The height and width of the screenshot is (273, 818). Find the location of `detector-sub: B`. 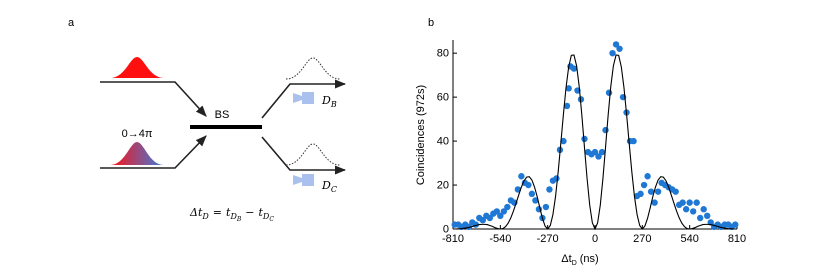

detector-sub: B is located at coordinates (333, 104).